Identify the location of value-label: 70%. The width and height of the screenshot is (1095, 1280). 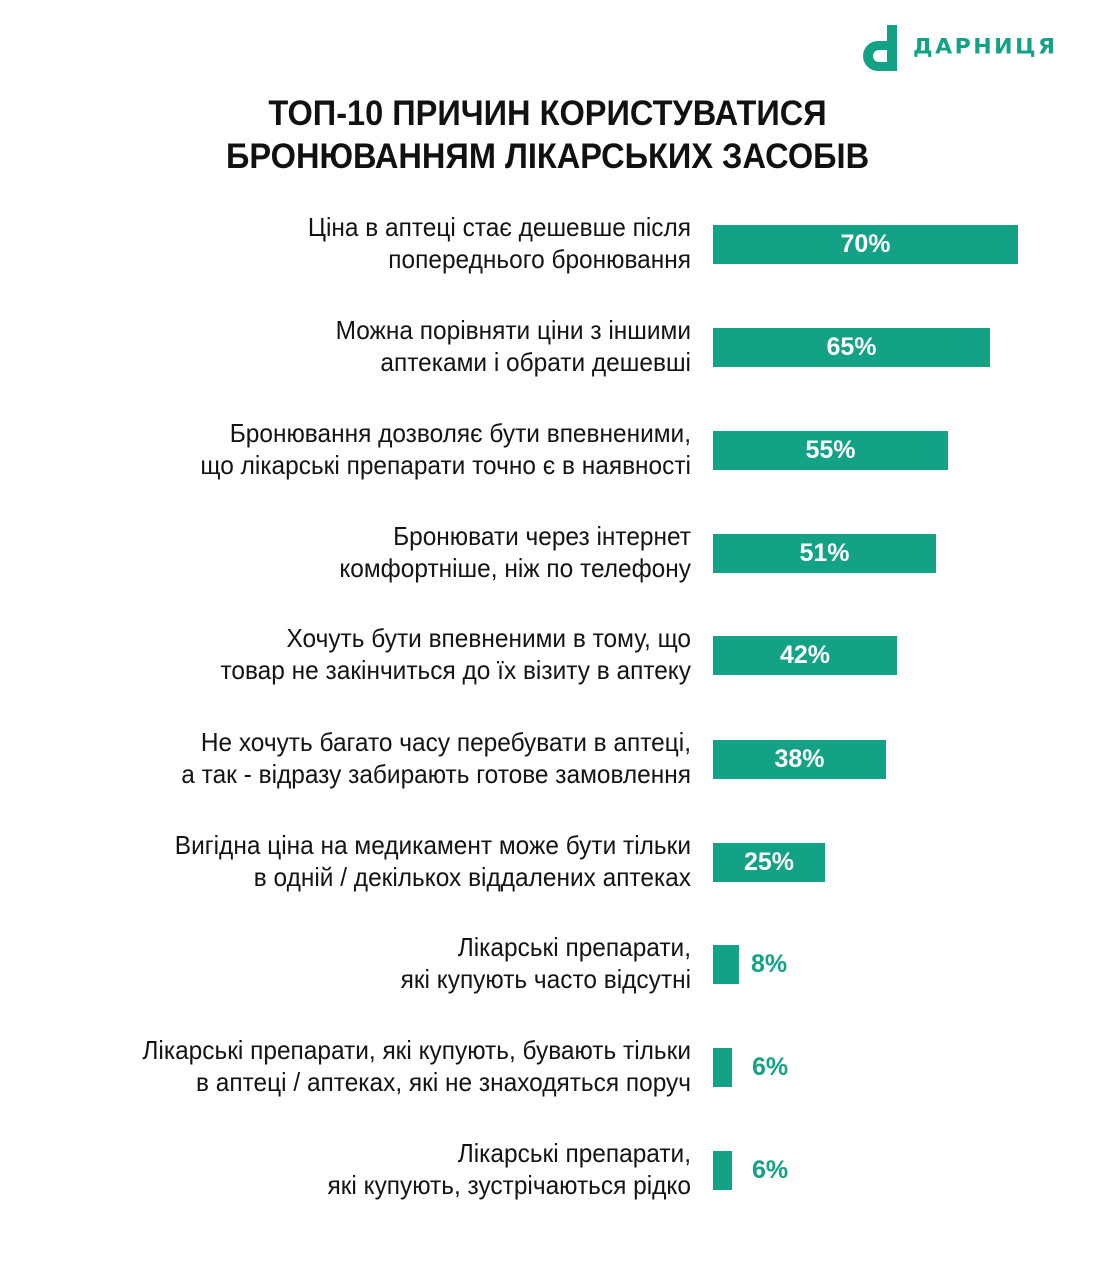
(865, 244).